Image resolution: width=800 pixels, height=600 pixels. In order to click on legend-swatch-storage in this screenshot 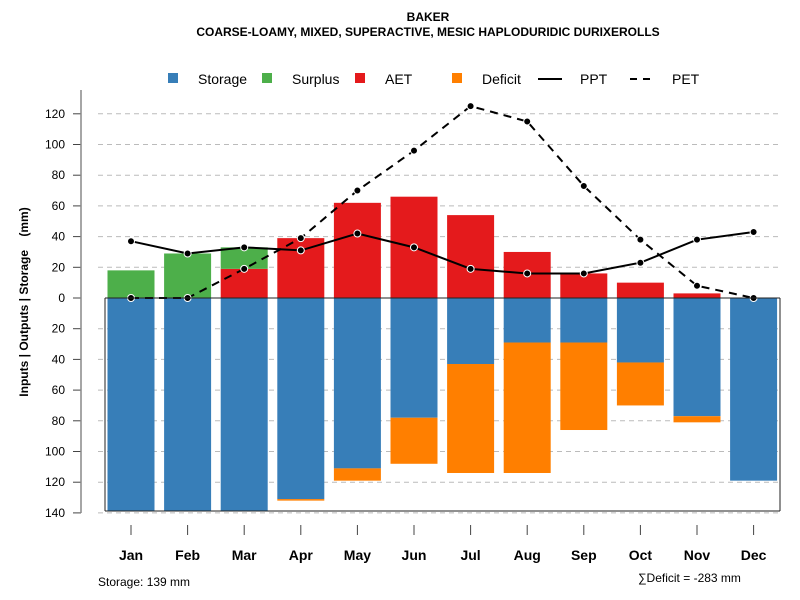, I will do `click(173, 78)`.